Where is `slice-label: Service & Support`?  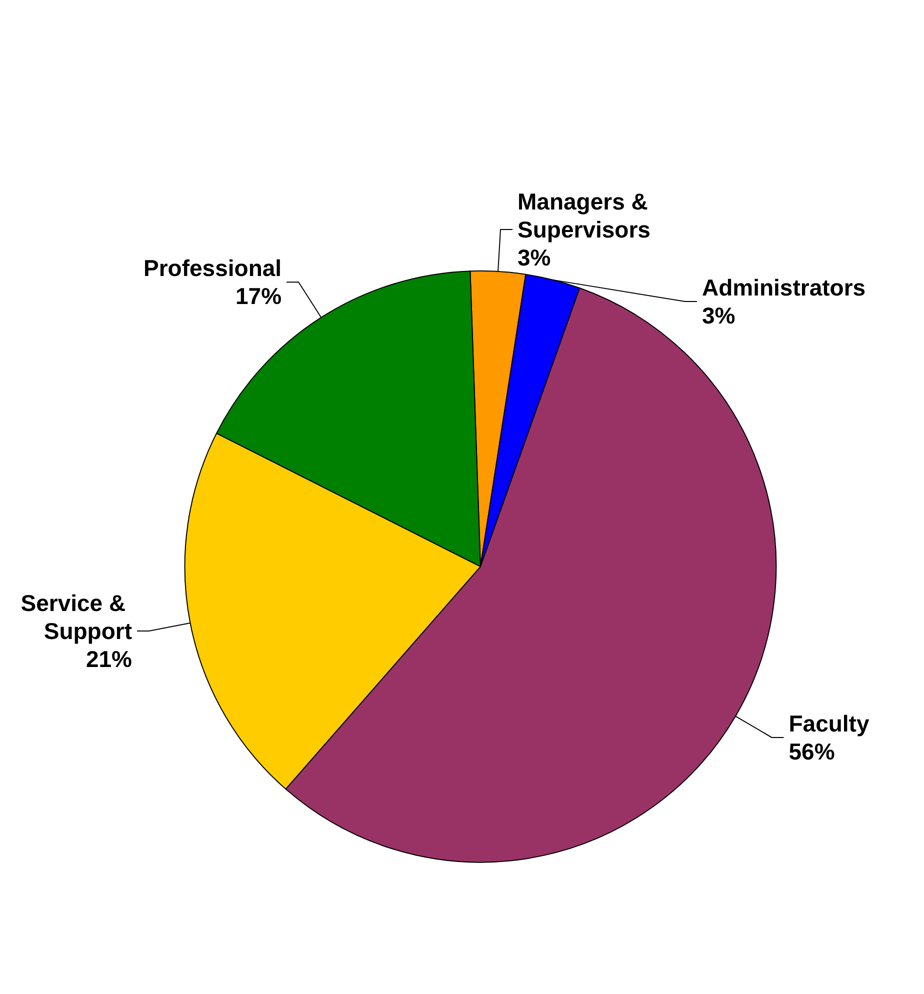
slice-label: Service & Support is located at coordinates (76, 617).